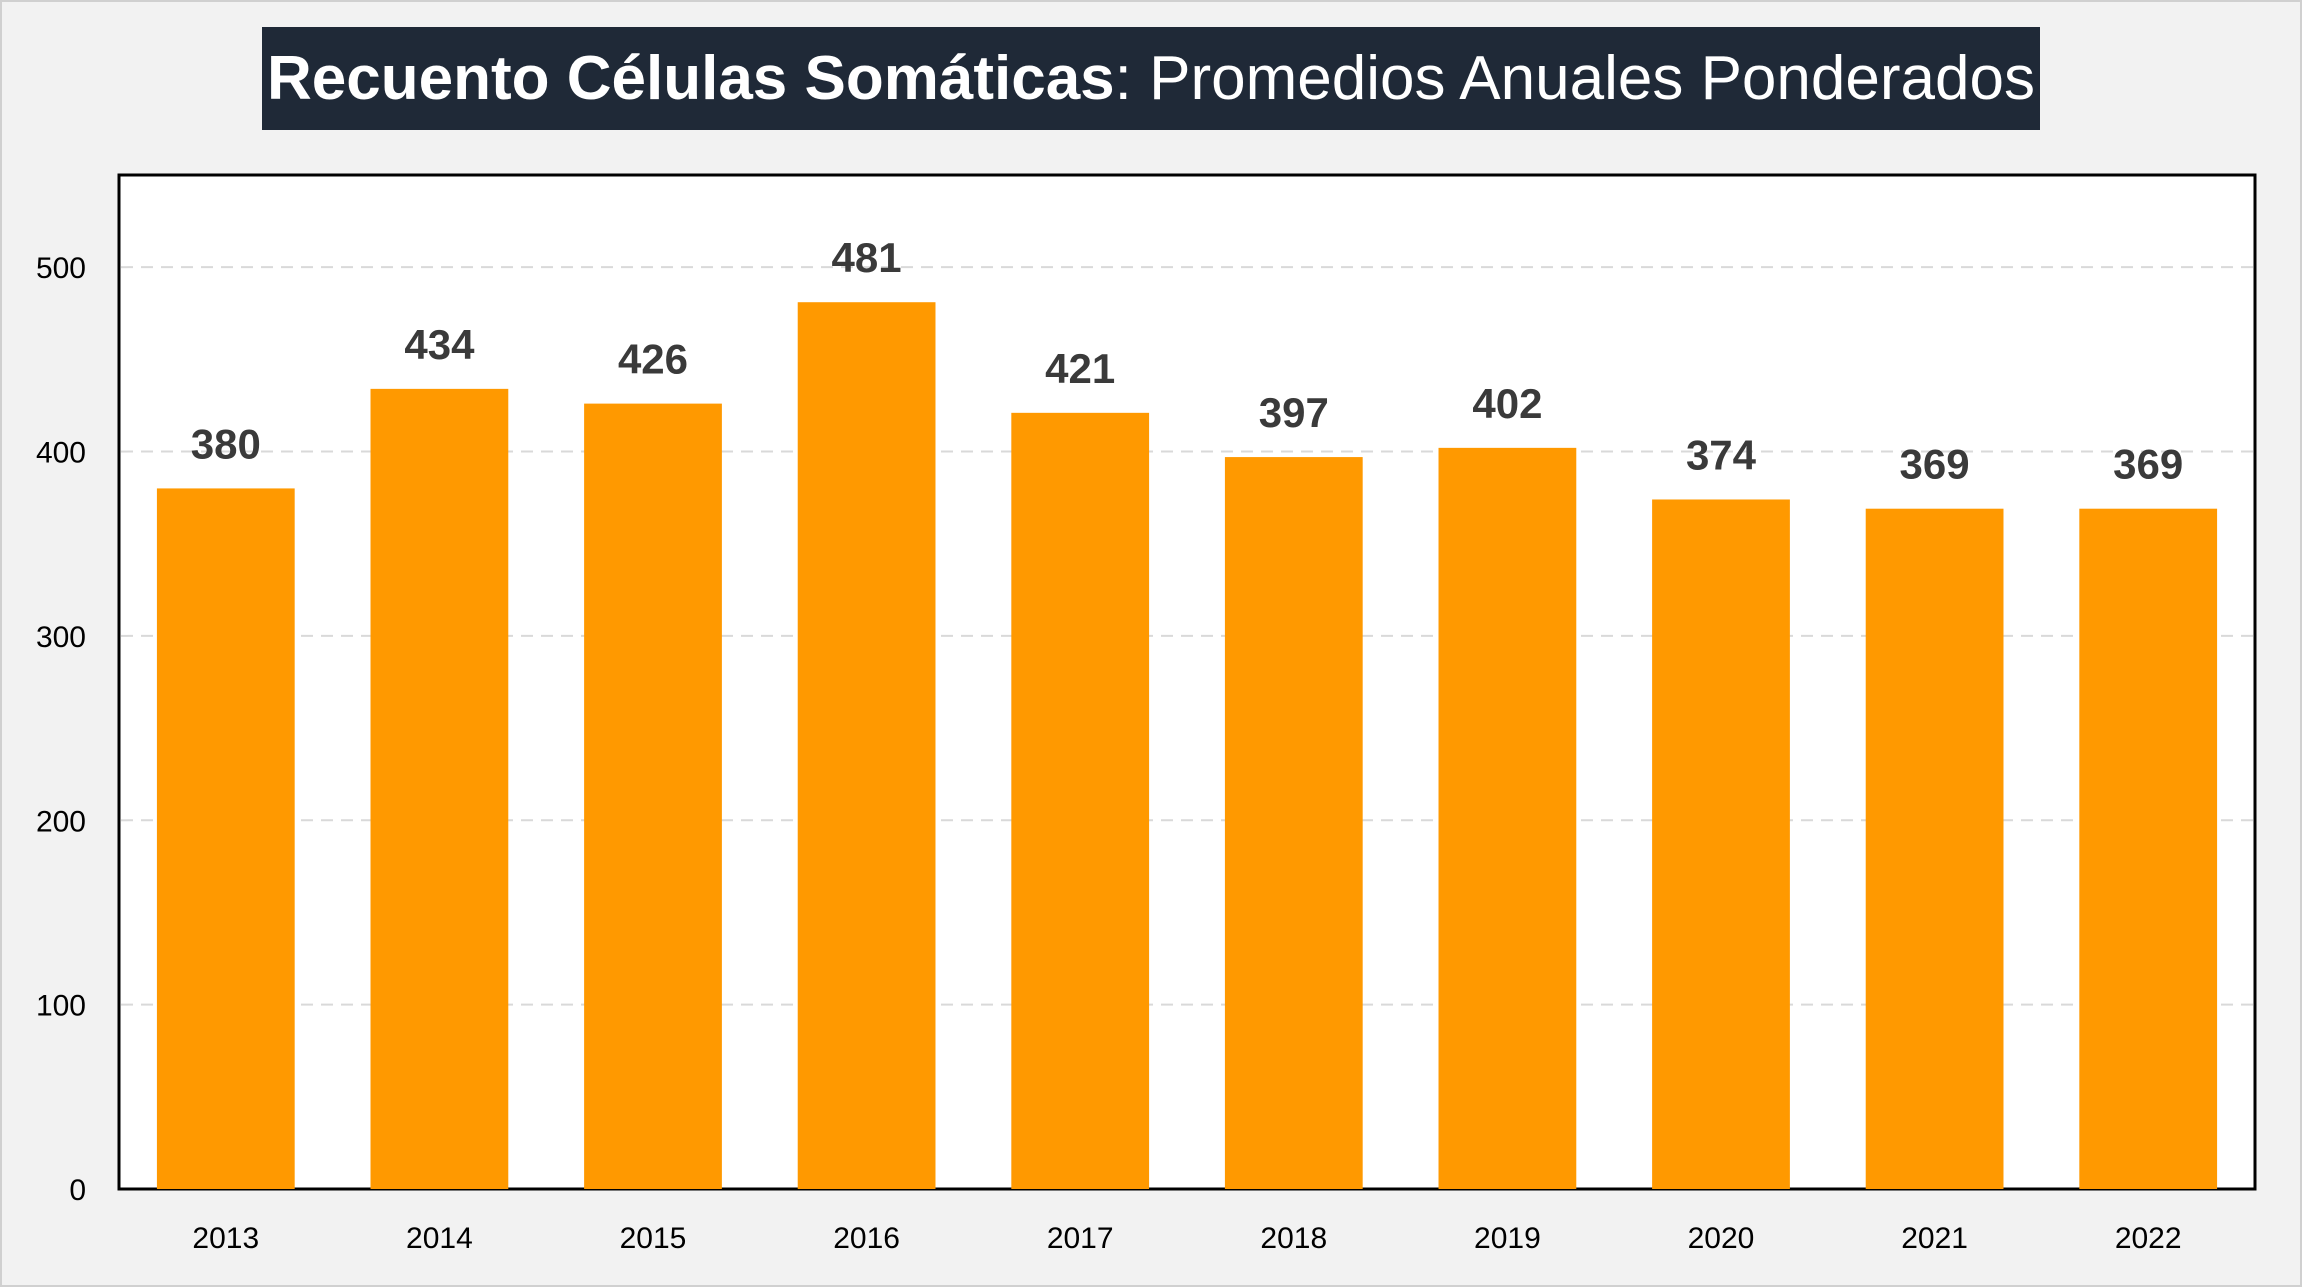  I want to click on x-tick-label-2018: 2018, so click(1293, 1238).